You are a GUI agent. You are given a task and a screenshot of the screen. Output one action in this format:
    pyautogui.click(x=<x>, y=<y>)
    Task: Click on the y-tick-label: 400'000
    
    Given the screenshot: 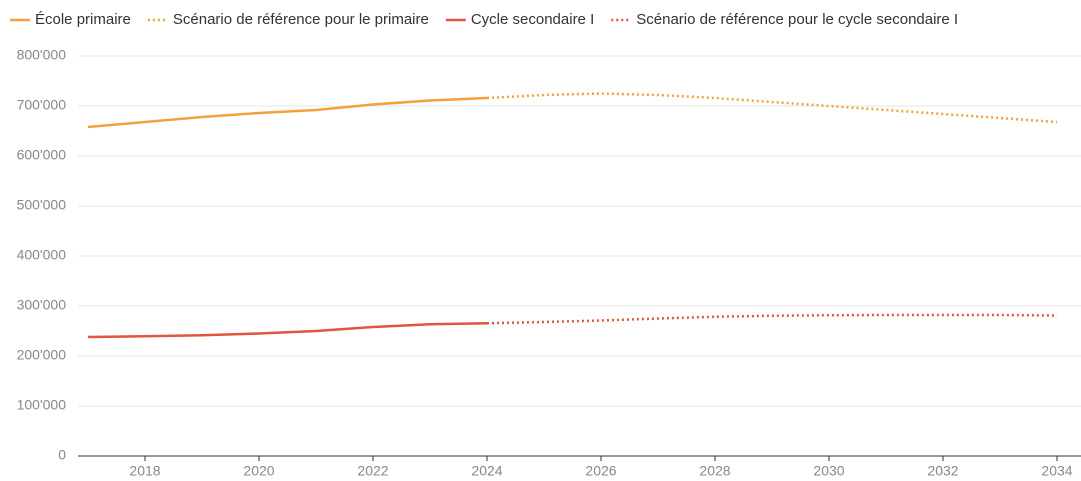 What is the action you would take?
    pyautogui.click(x=42, y=255)
    